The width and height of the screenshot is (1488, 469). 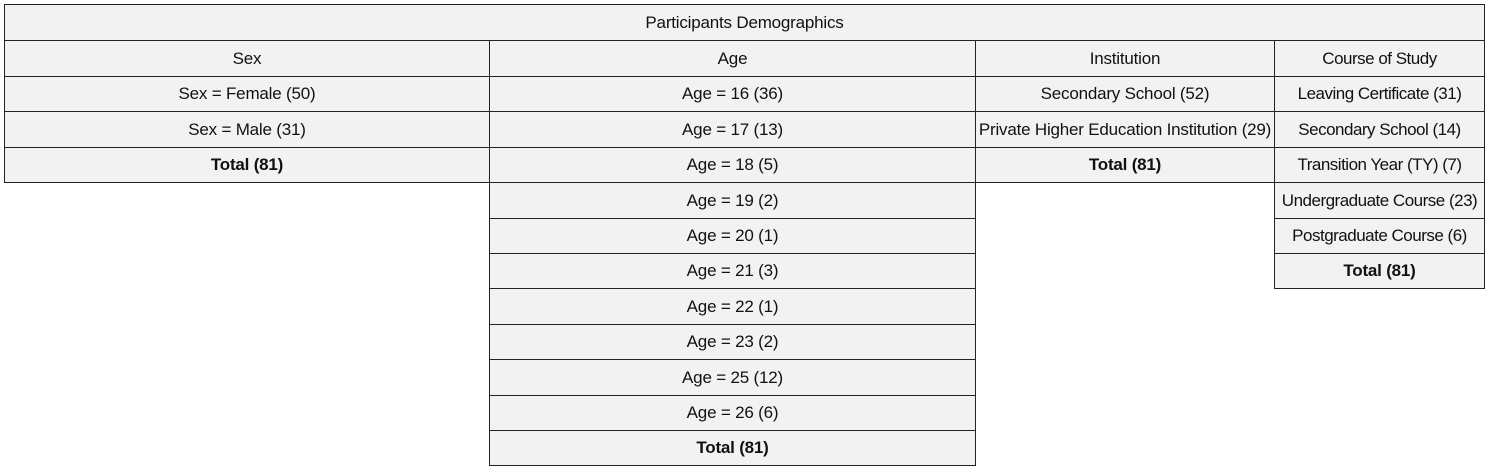 I want to click on sex-row: Sex = Female (50), so click(x=247, y=94).